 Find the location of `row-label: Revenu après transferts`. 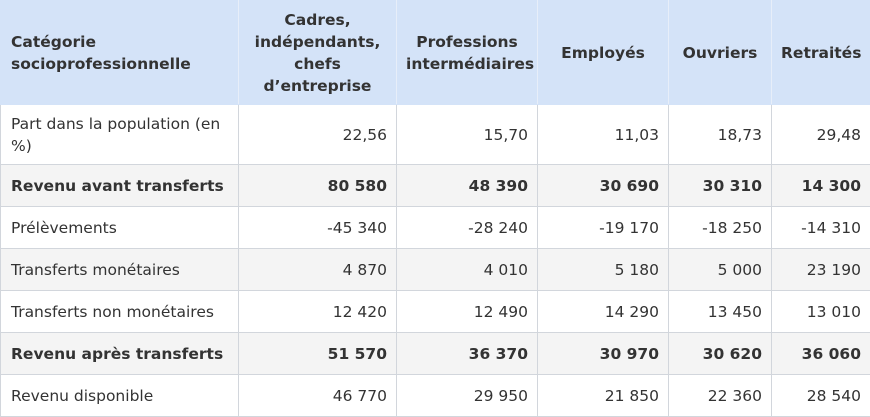

row-label: Revenu après transferts is located at coordinates (120, 354).